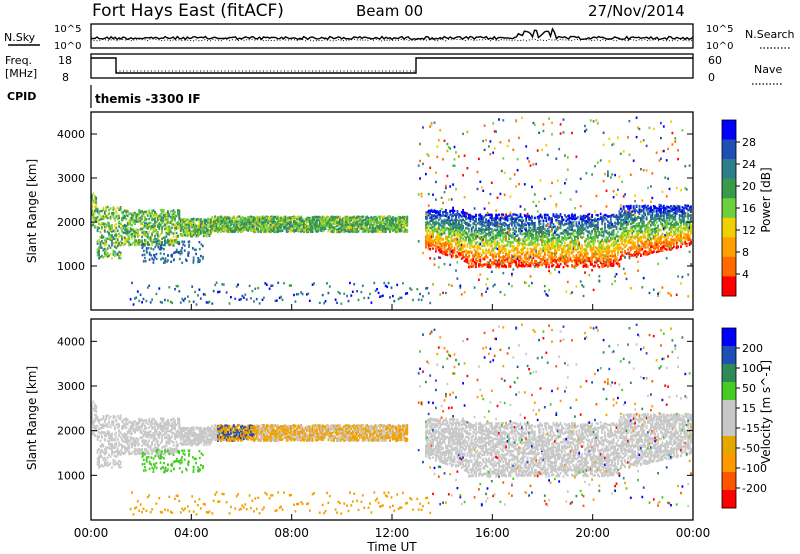 The width and height of the screenshot is (800, 554). What do you see at coordinates (18, 60) in the screenshot?
I see `freq-label-line1: Freq.` at bounding box center [18, 60].